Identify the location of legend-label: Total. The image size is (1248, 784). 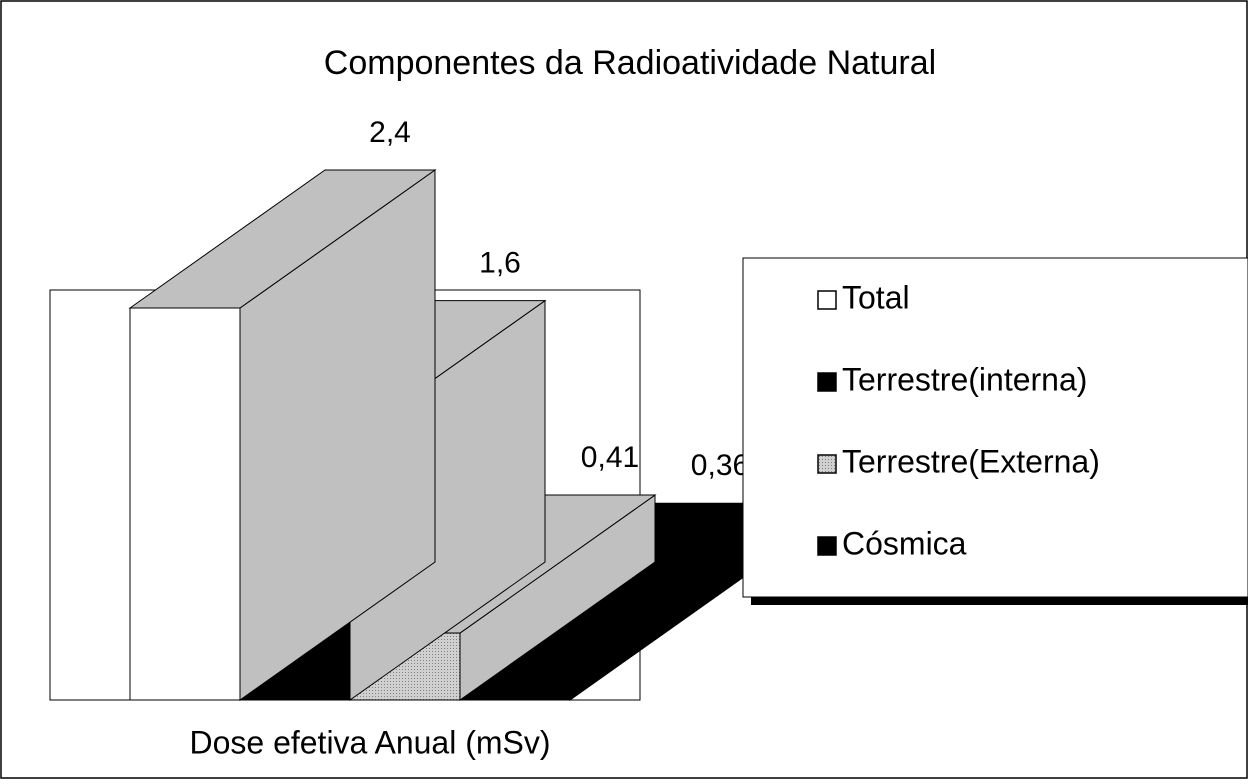
(876, 297).